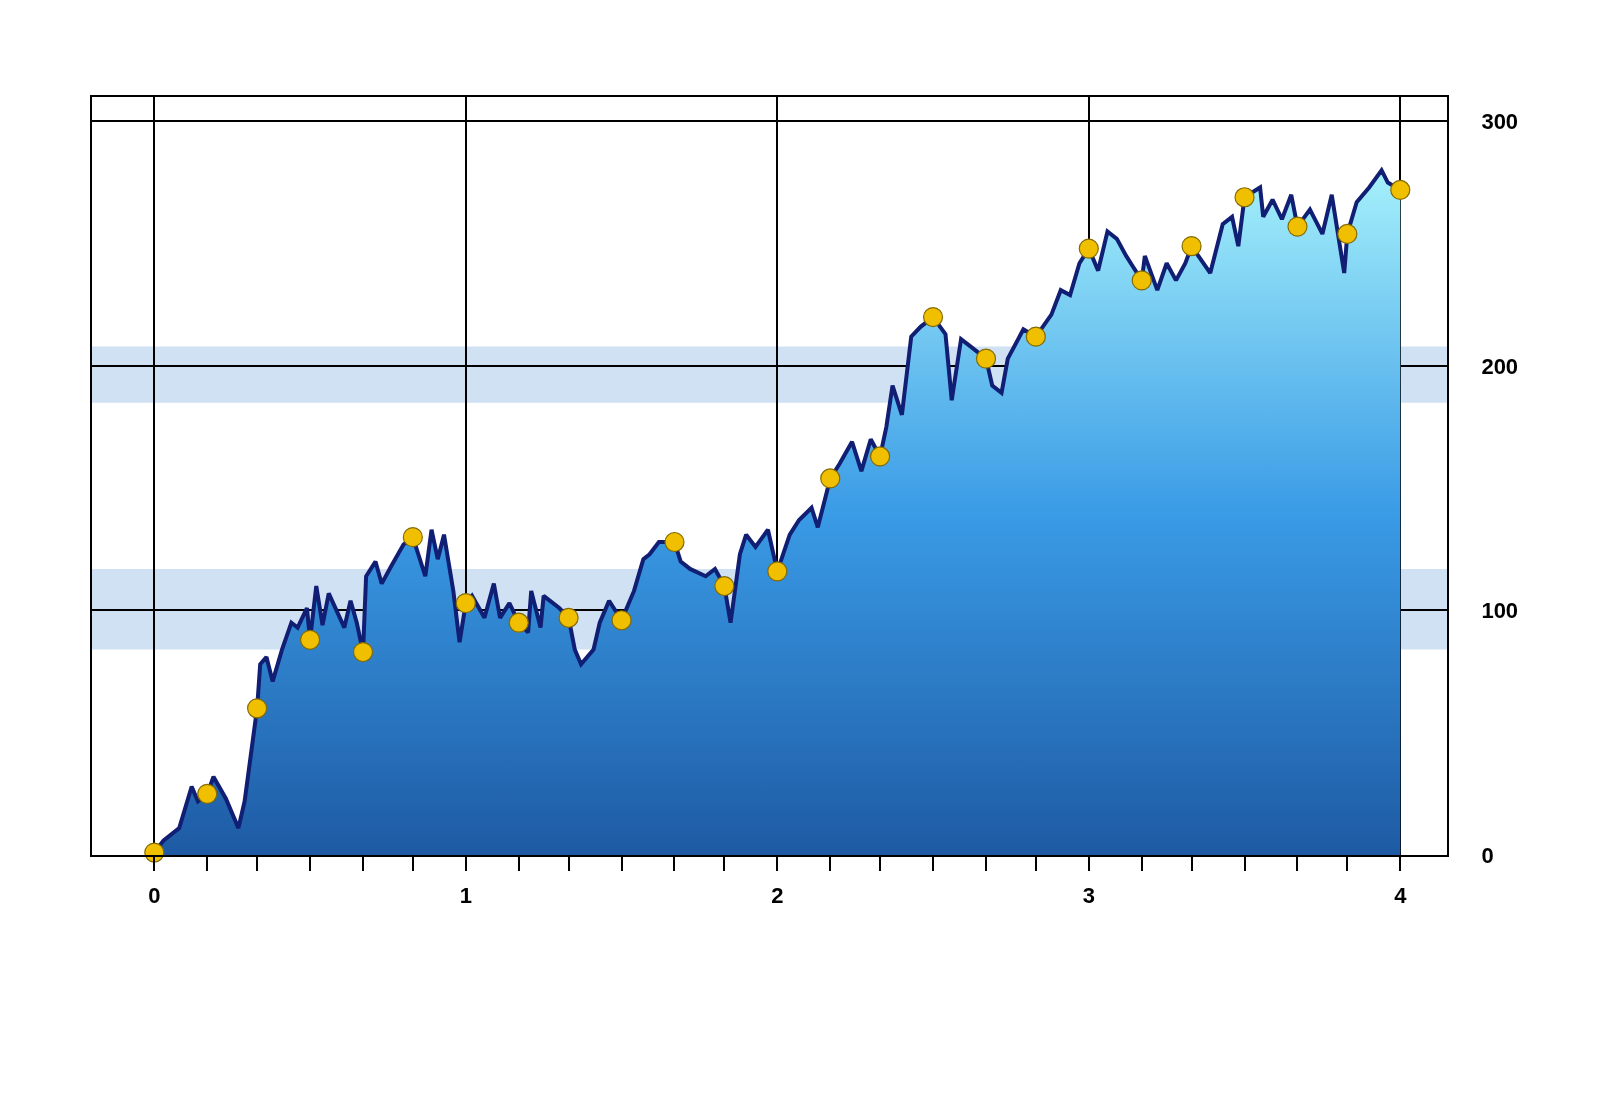 The width and height of the screenshot is (1600, 1096). What do you see at coordinates (1088, 896) in the screenshot?
I see `x-tick-label: 3` at bounding box center [1088, 896].